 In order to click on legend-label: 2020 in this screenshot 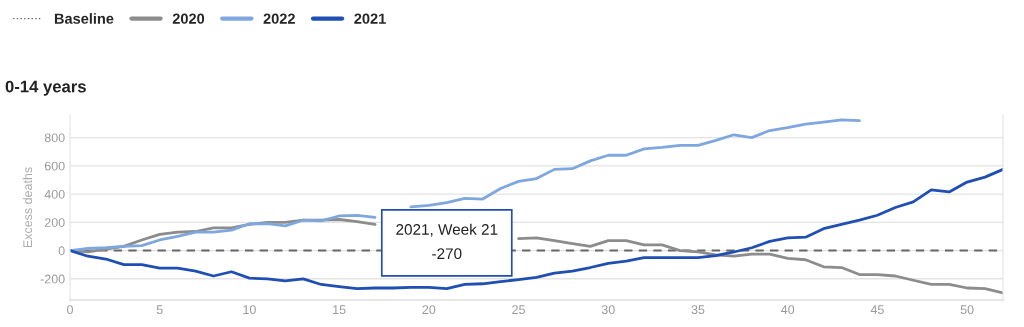, I will do `click(188, 18)`.